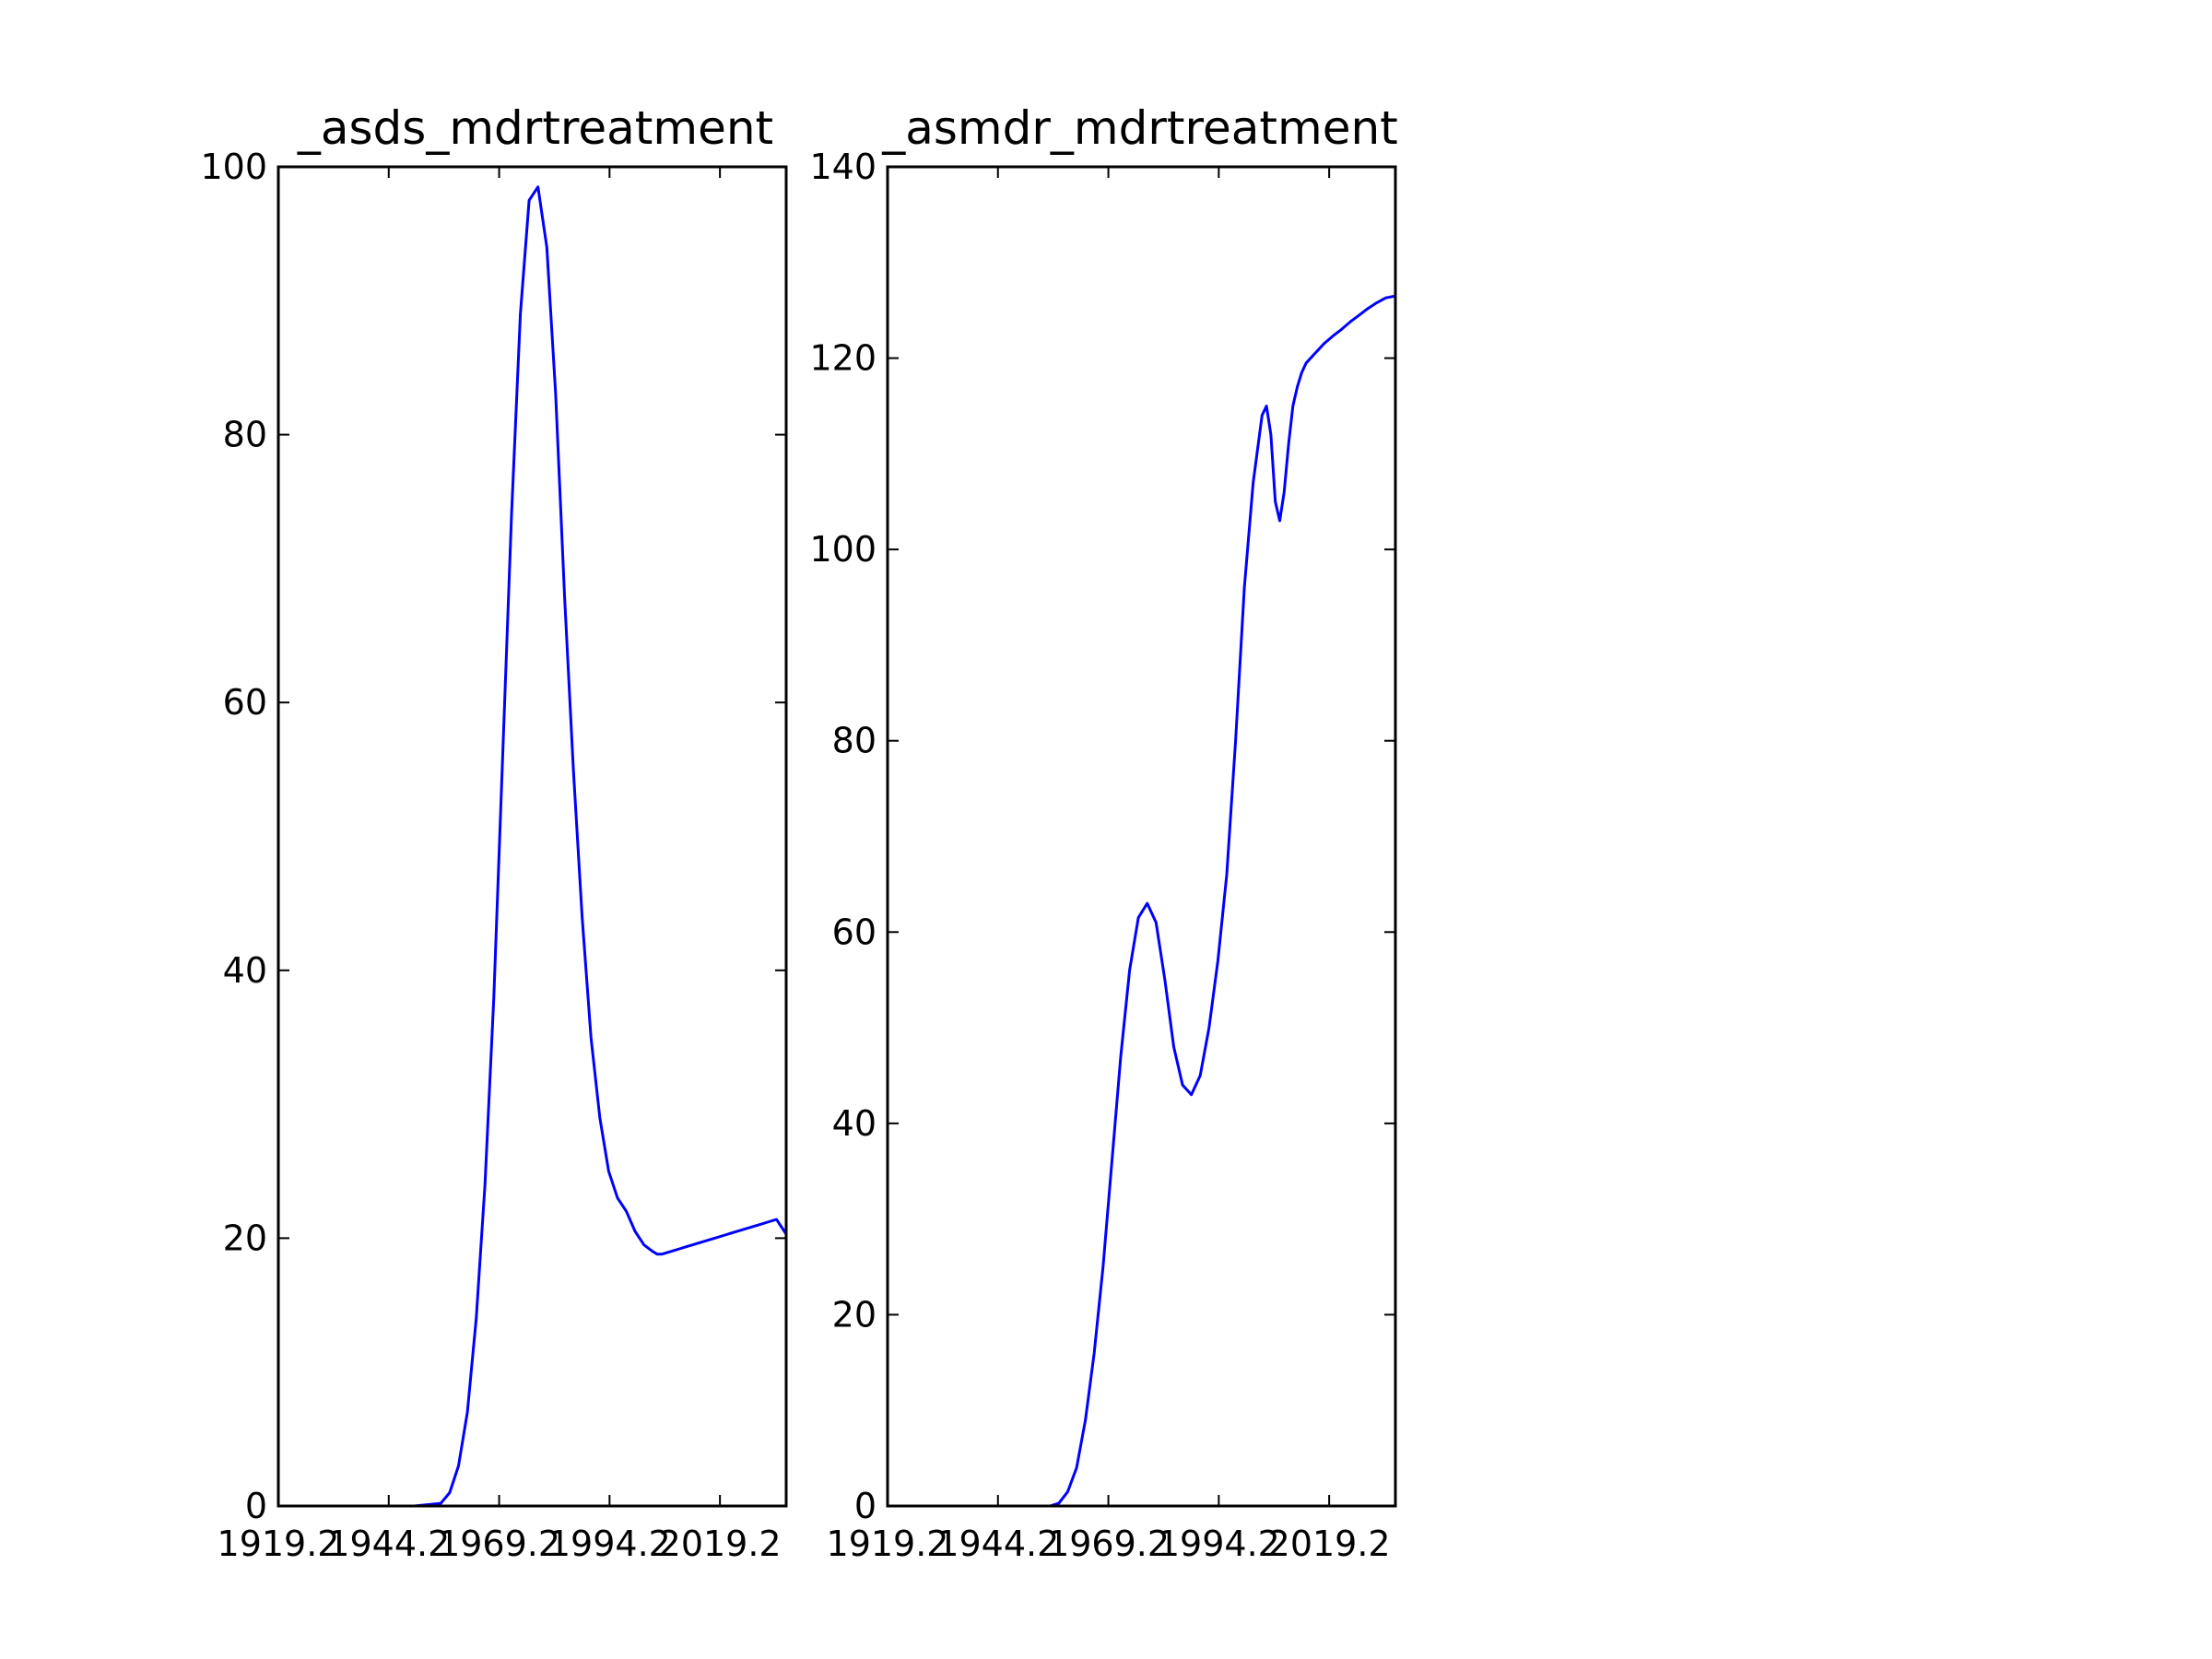 Image resolution: width=2212 pixels, height=1659 pixels. What do you see at coordinates (843, 167) in the screenshot?
I see `y-tick-label: 140` at bounding box center [843, 167].